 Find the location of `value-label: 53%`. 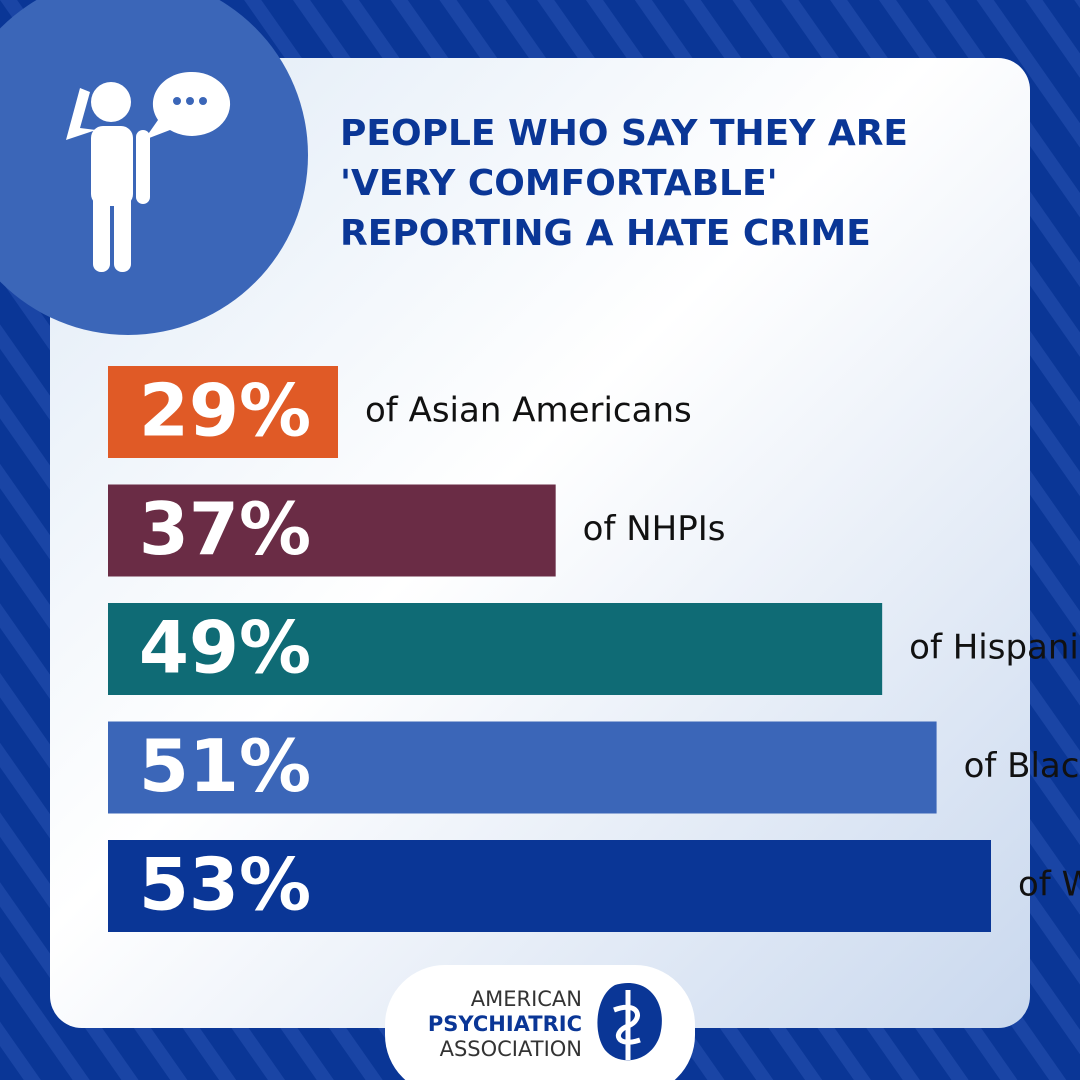

value-label: 53% is located at coordinates (225, 885).